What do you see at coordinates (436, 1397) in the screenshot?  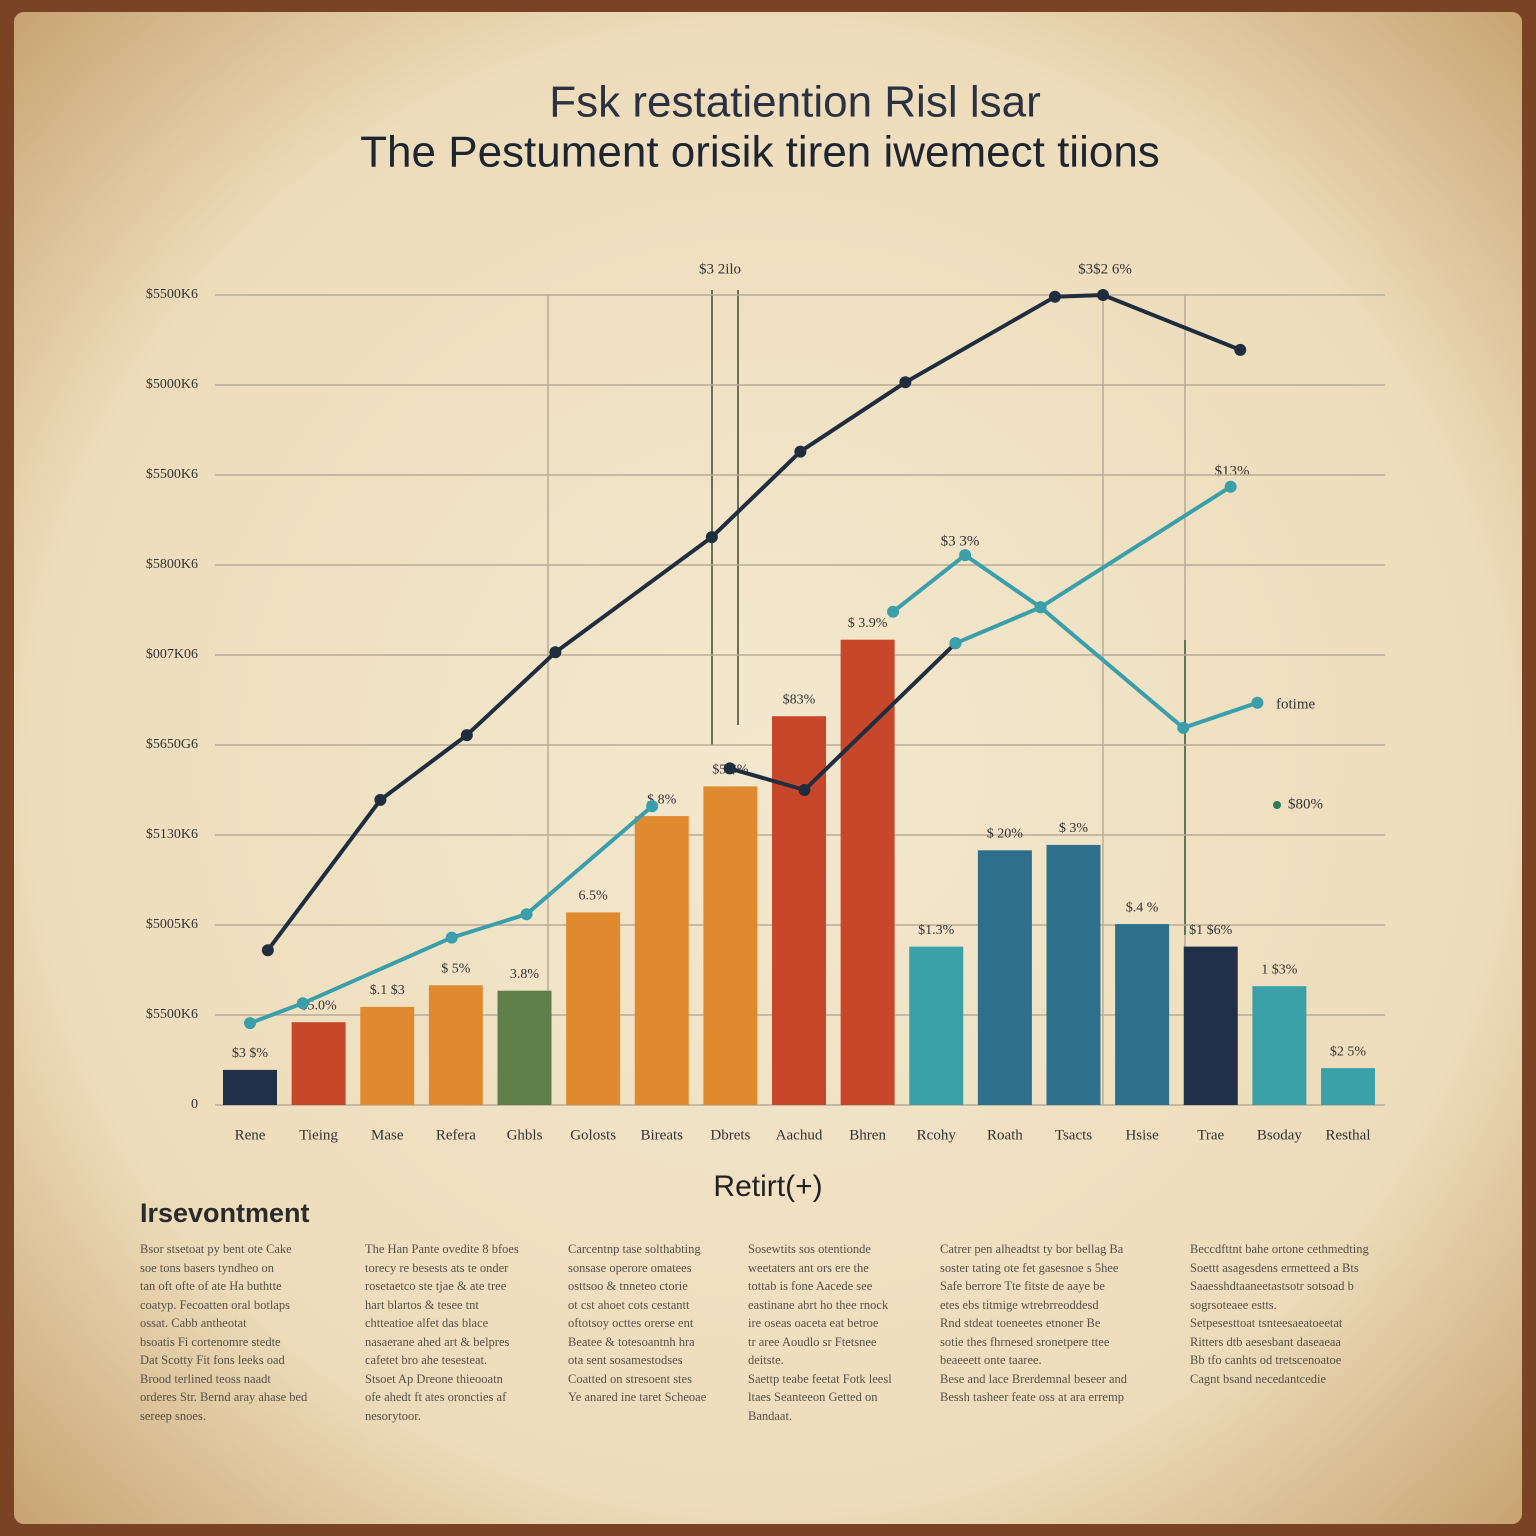 I see `text-line: ofe ahedt ft ates oroncties af` at bounding box center [436, 1397].